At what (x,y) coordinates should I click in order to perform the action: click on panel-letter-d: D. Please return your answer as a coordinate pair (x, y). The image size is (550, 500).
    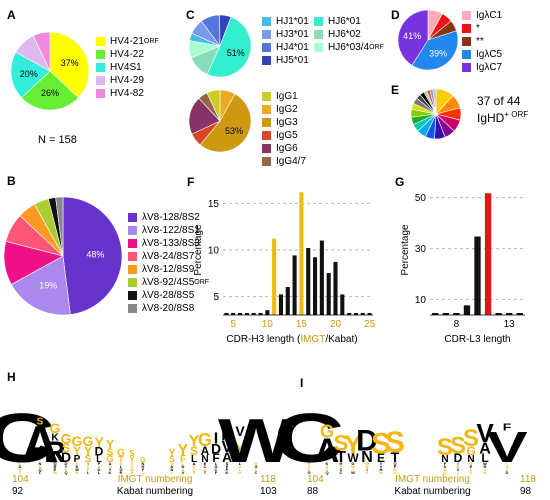
    Looking at the image, I should click on (395, 15).